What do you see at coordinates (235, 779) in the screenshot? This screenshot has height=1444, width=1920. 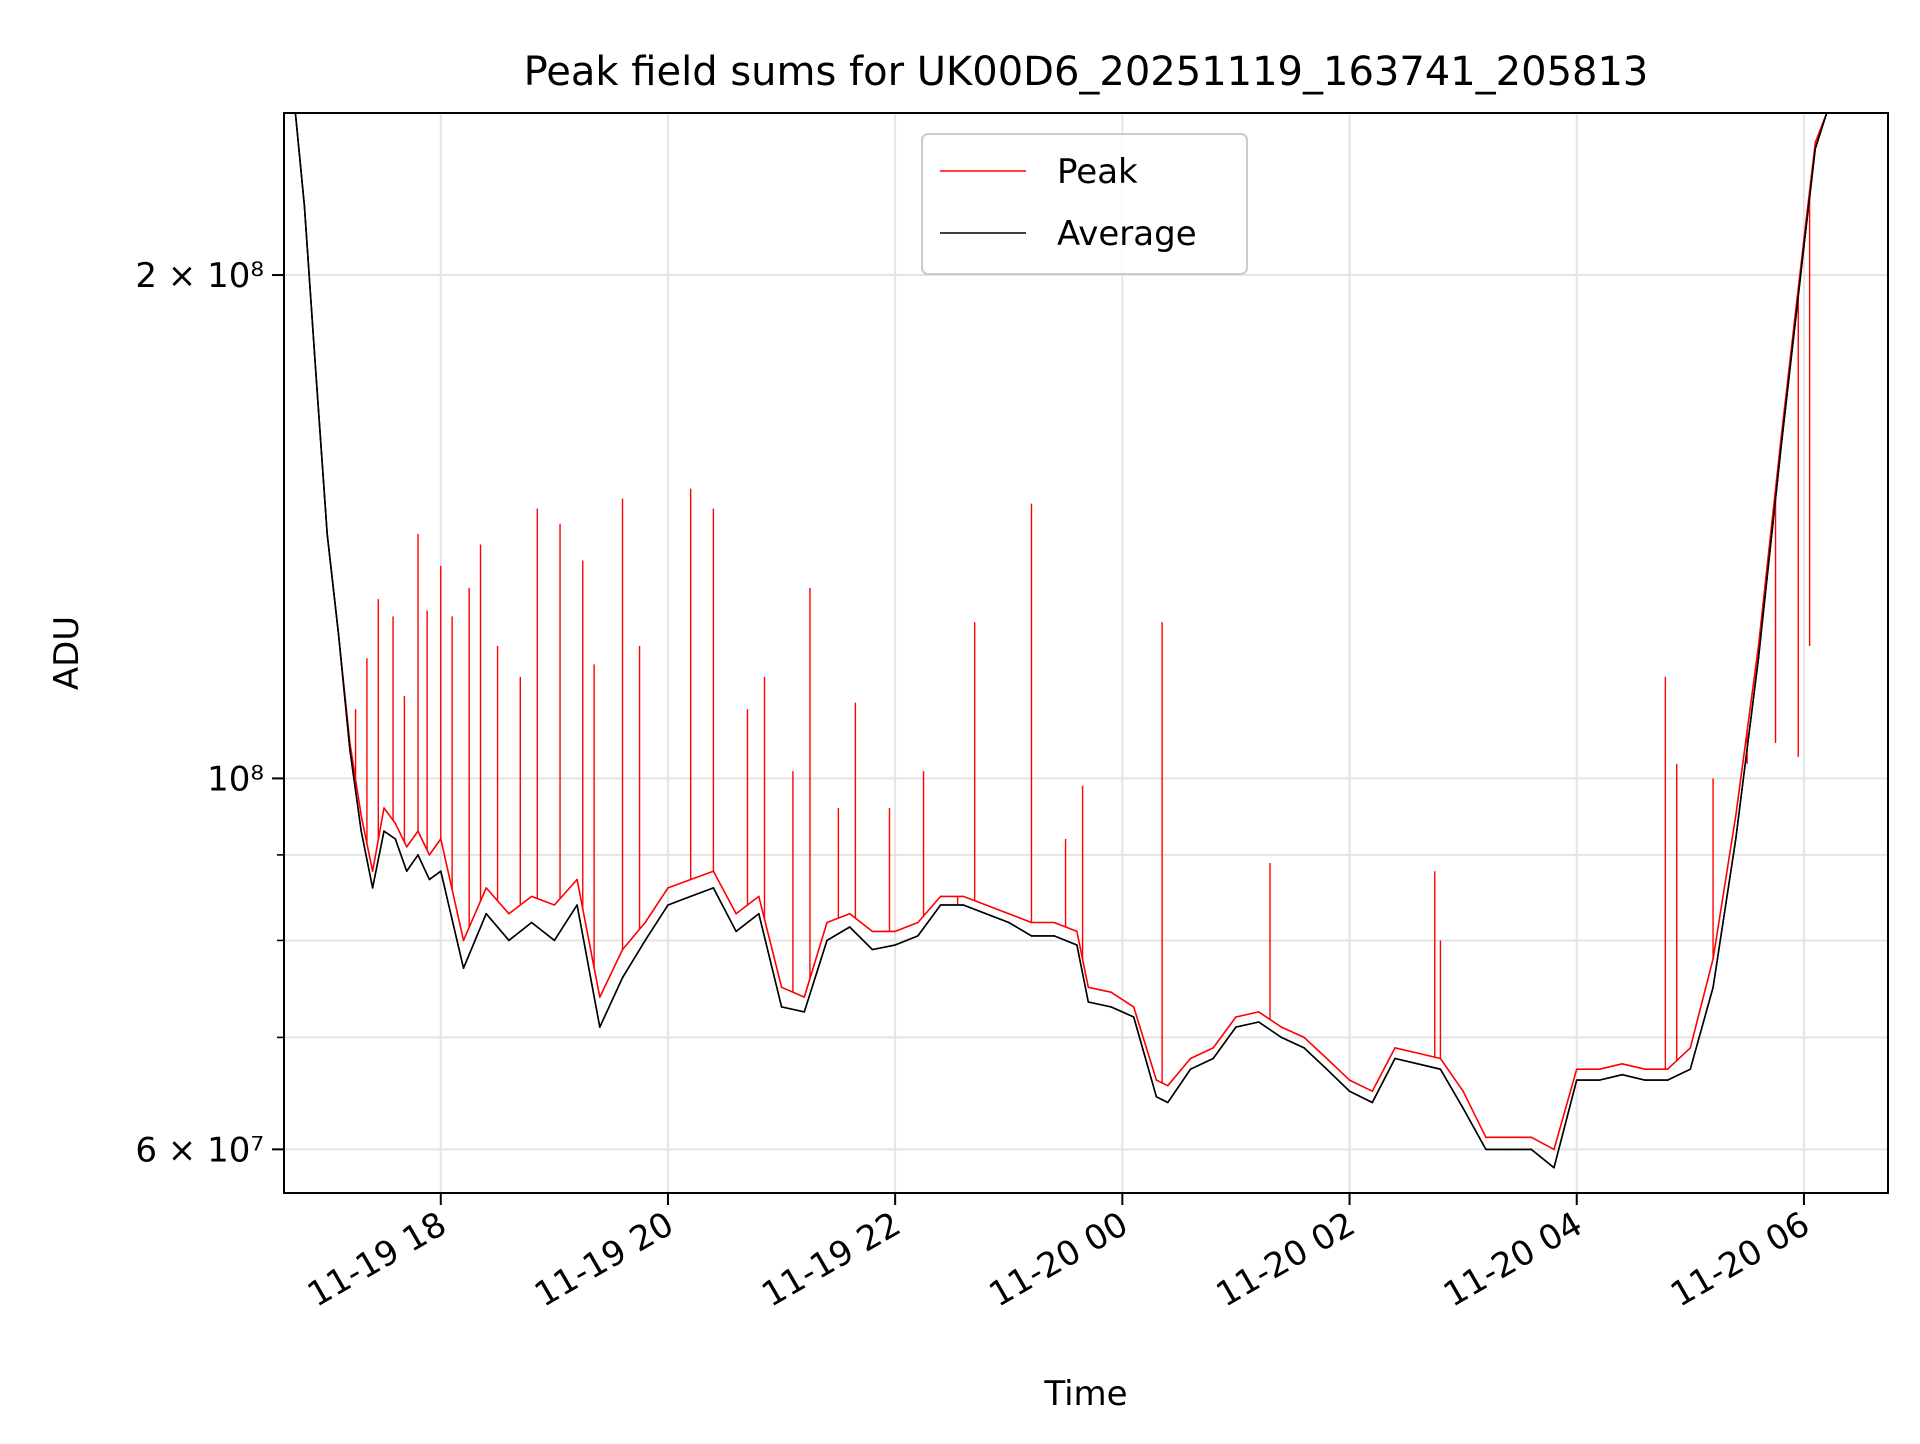 I see `y-tick-label: 10⁸` at bounding box center [235, 779].